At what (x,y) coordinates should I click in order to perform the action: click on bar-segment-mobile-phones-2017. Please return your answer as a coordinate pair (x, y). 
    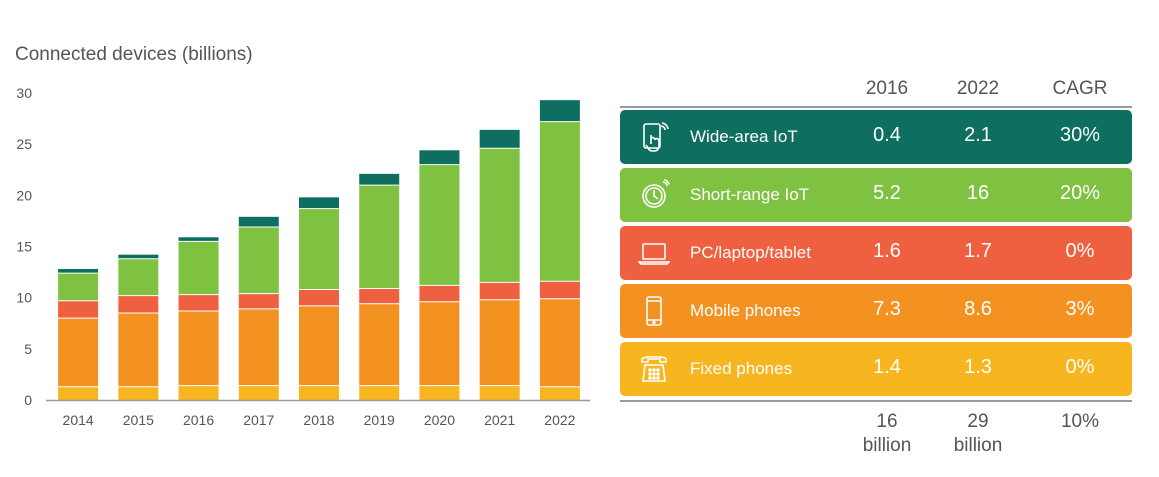
    Looking at the image, I should click on (259, 347).